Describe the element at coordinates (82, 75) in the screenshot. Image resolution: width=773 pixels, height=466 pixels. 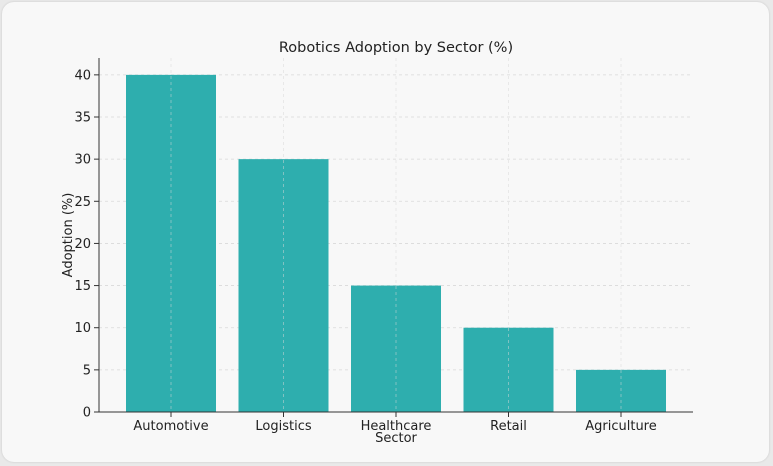
I see `y-tick-label: 40` at that location.